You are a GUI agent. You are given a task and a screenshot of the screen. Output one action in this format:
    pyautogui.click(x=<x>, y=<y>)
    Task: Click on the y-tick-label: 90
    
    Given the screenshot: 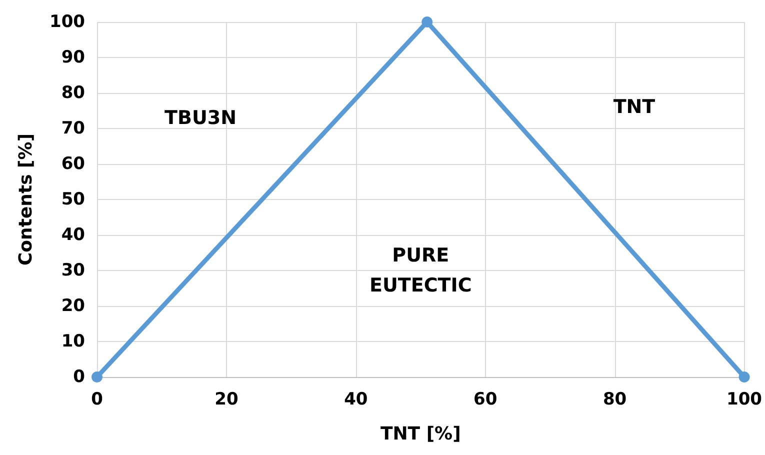 What is the action you would take?
    pyautogui.click(x=73, y=58)
    